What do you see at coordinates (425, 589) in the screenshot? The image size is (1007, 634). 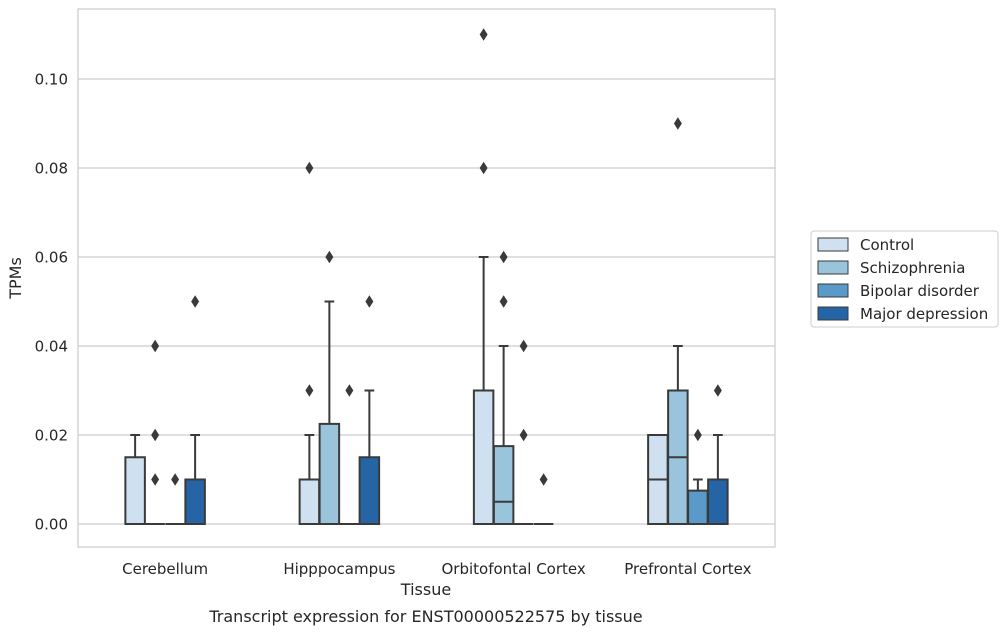 I see `x-axis-label: Tissue` at bounding box center [425, 589].